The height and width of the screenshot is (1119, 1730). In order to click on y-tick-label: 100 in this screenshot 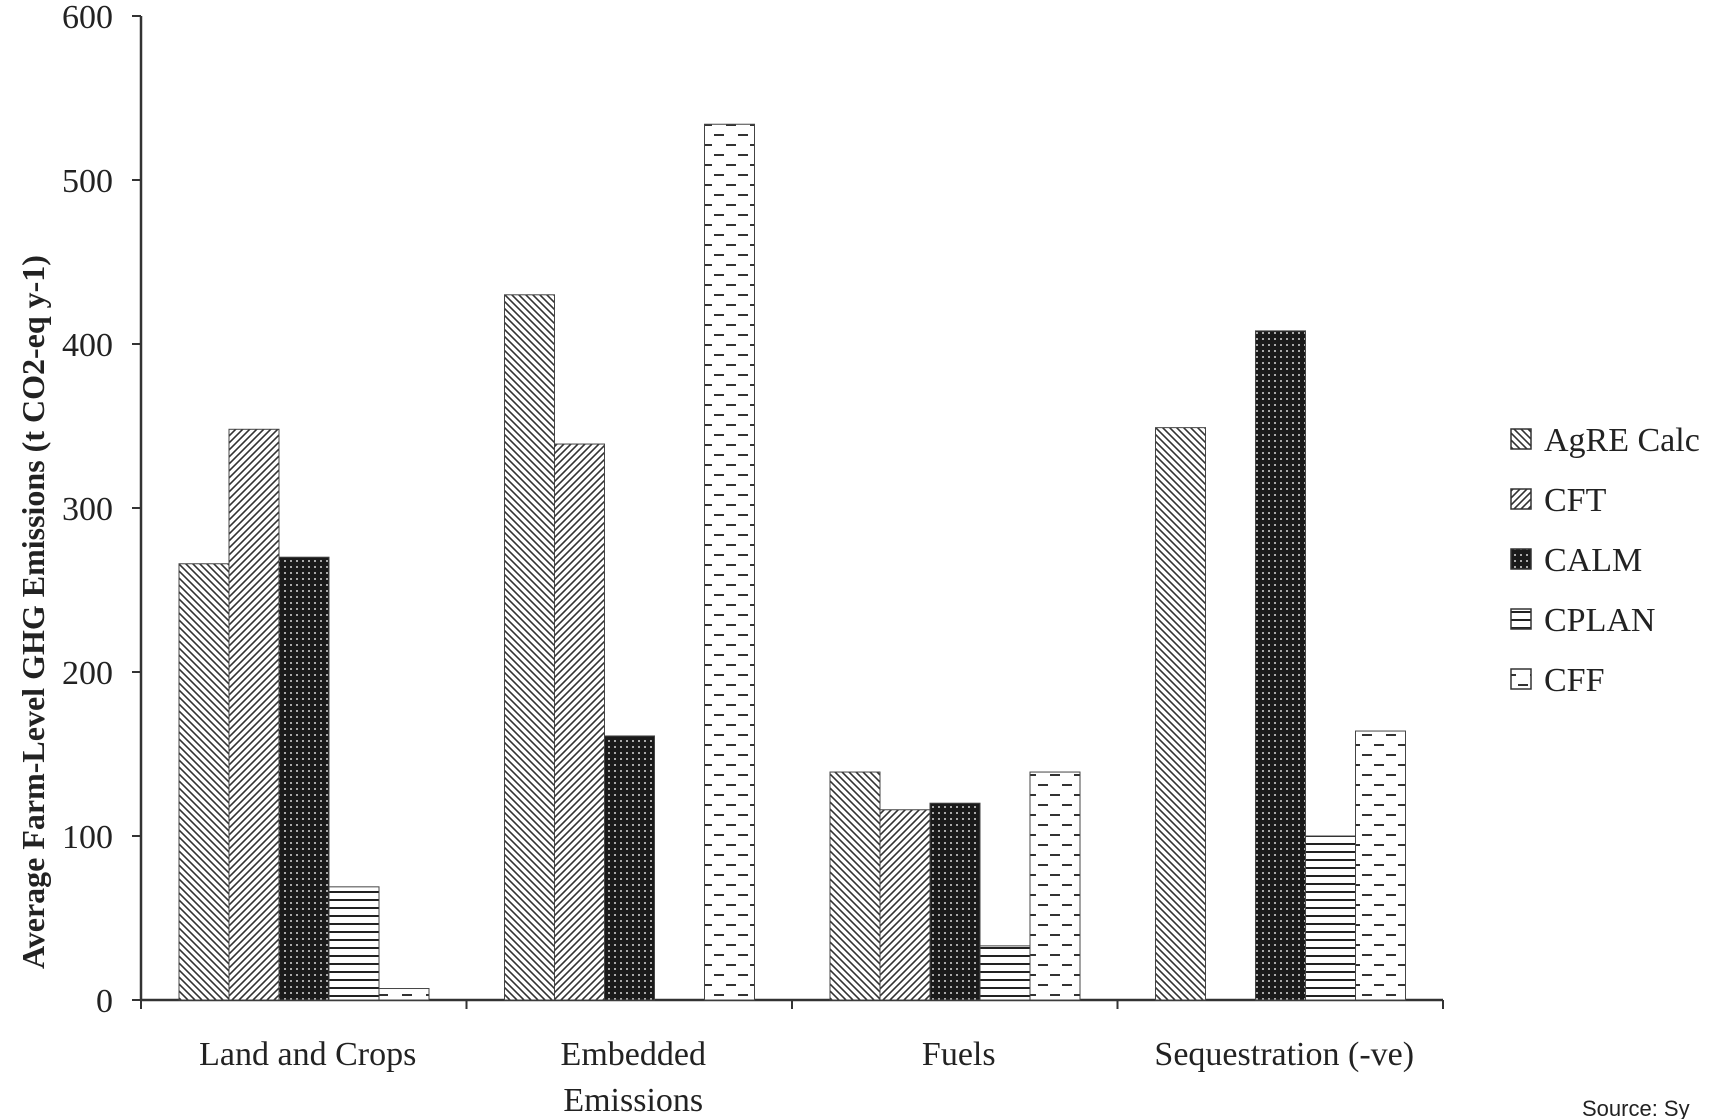, I will do `click(87, 837)`.